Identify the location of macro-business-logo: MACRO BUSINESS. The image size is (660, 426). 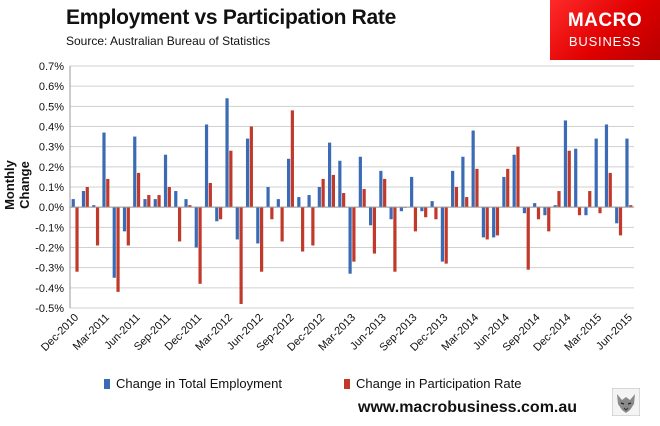
(605, 30).